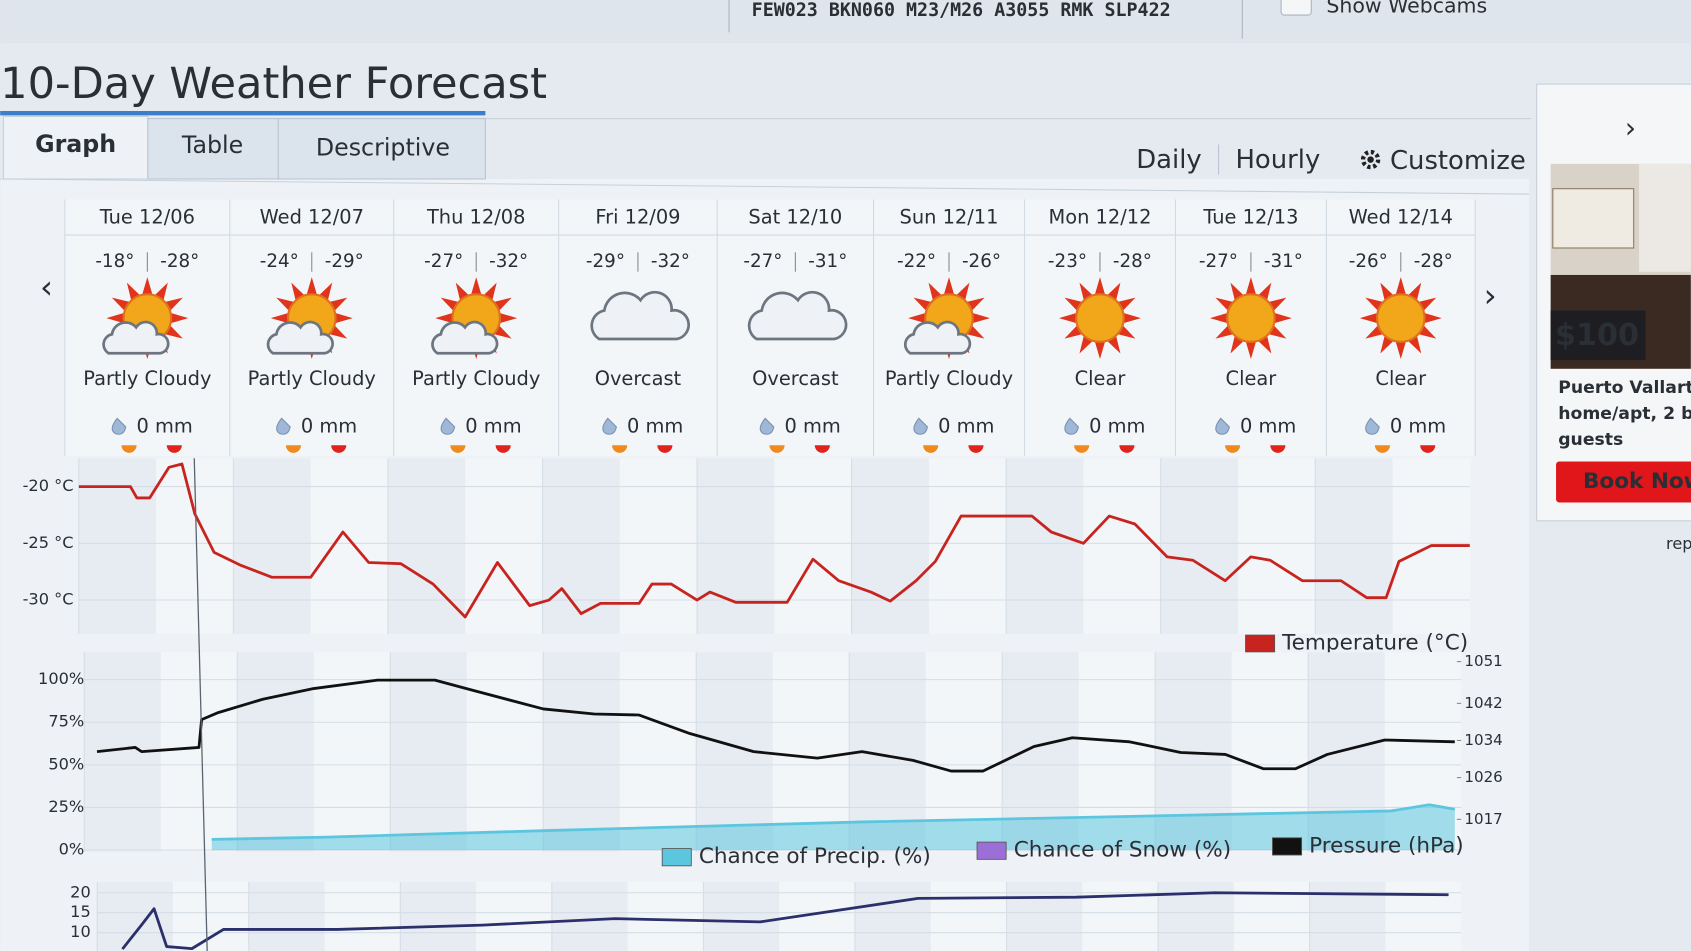 This screenshot has height=951, width=1691. Describe the element at coordinates (1433, 261) in the screenshot. I see `day-low: -28°` at that location.